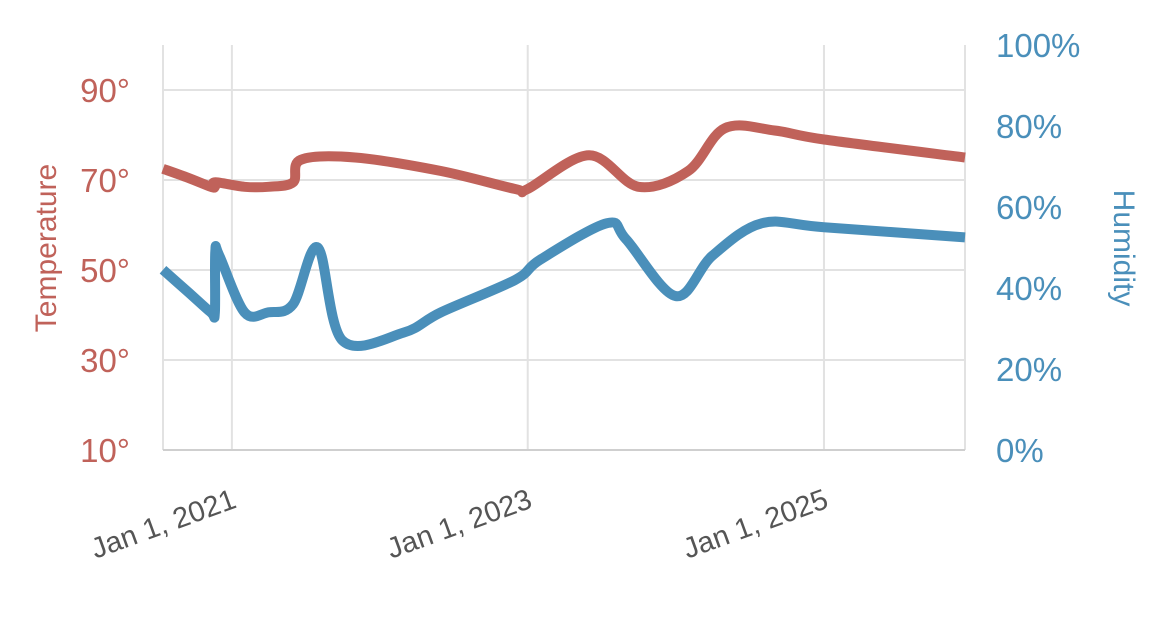  What do you see at coordinates (562, 283) in the screenshot?
I see `series-line-humidity` at bounding box center [562, 283].